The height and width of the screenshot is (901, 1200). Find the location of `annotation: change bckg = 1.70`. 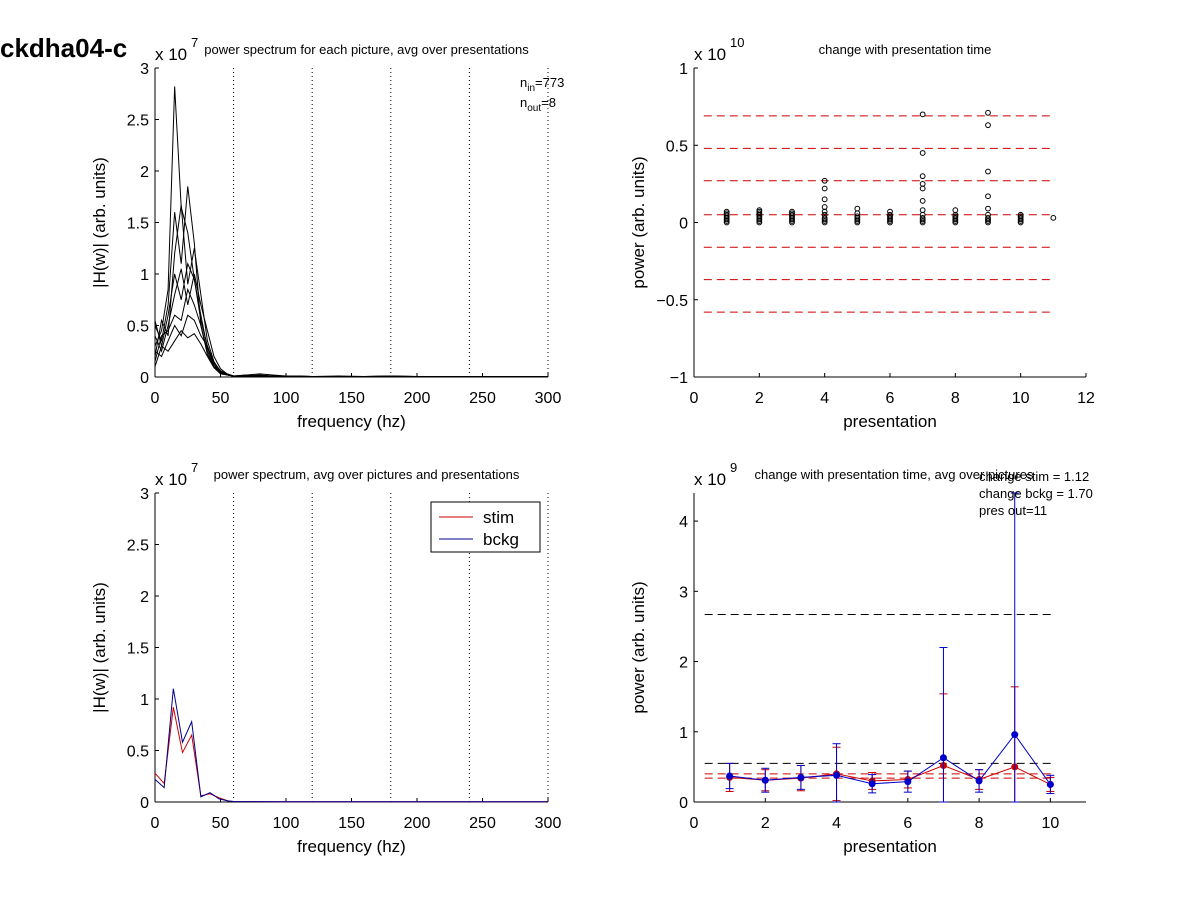

annotation: change bckg = 1.70 is located at coordinates (1036, 493).